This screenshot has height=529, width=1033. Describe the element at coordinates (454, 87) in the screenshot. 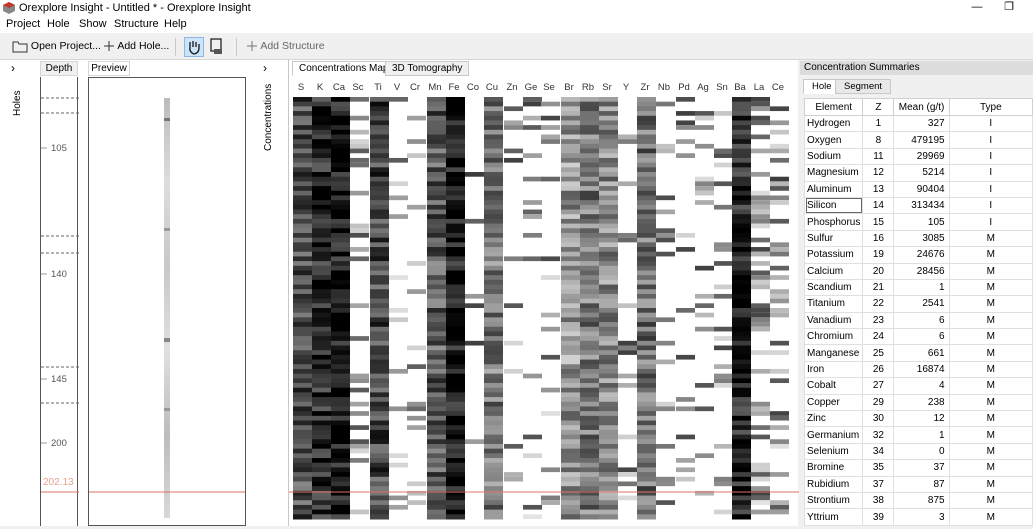

I see `element-label: Fe` at that location.